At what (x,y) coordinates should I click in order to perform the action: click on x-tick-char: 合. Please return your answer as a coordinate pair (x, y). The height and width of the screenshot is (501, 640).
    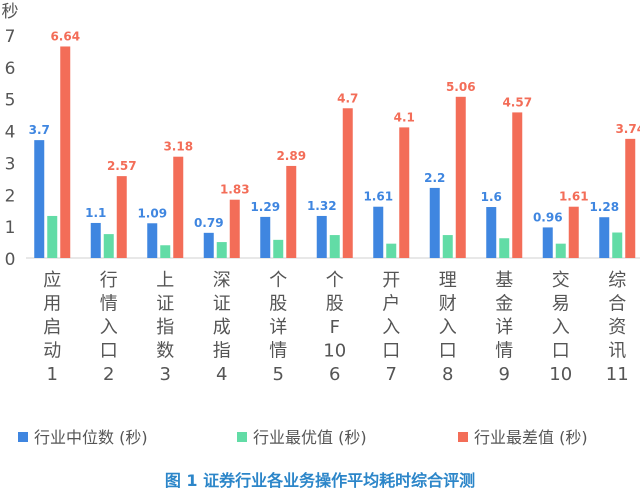
    Looking at the image, I should click on (617, 304).